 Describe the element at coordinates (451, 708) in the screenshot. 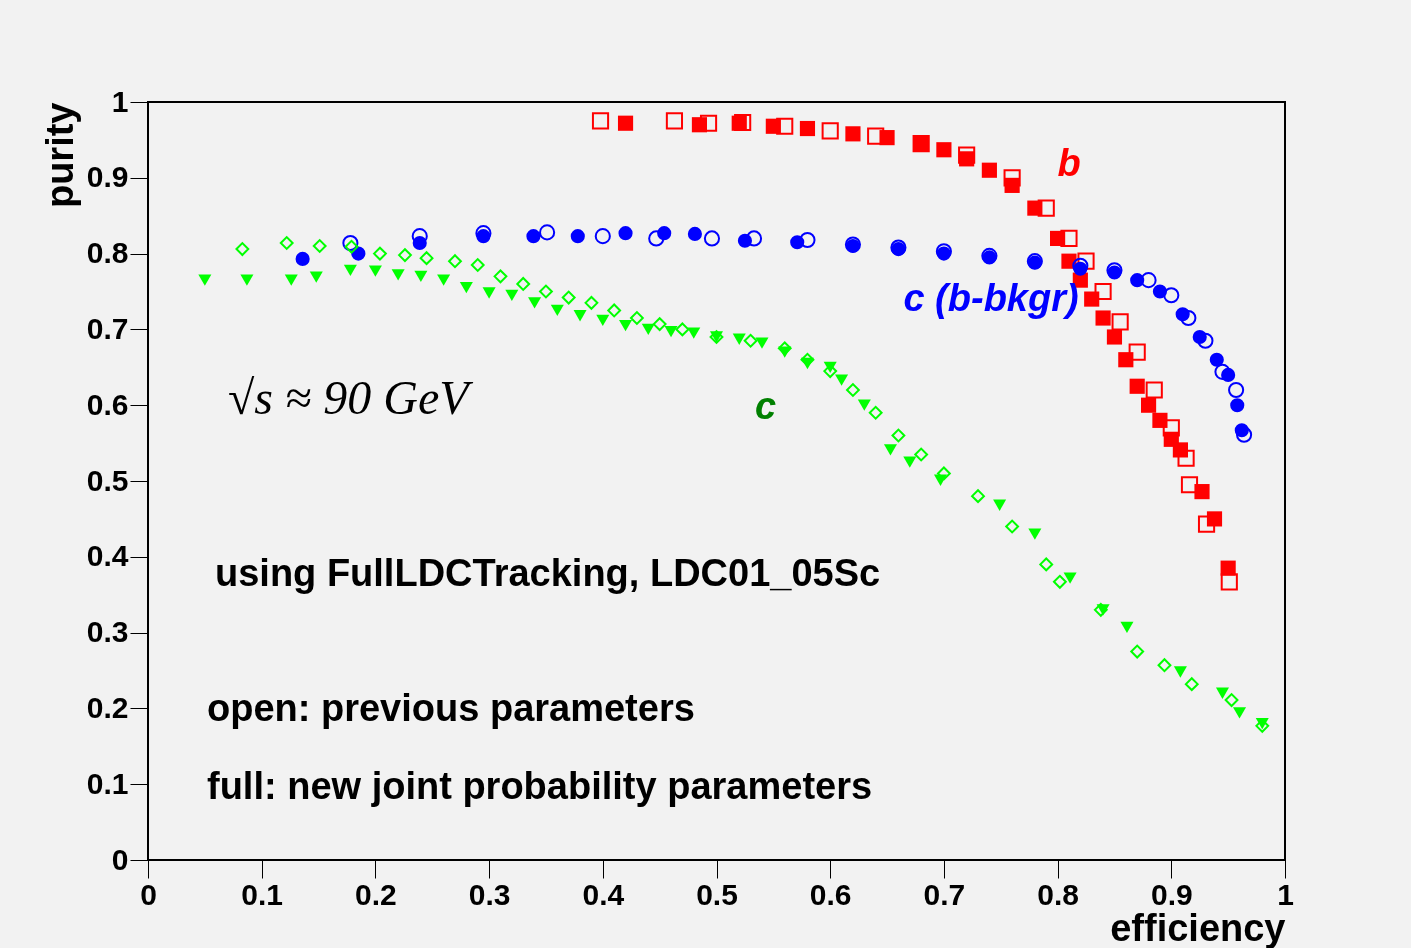

I see `annotation: open: previous parameters` at that location.